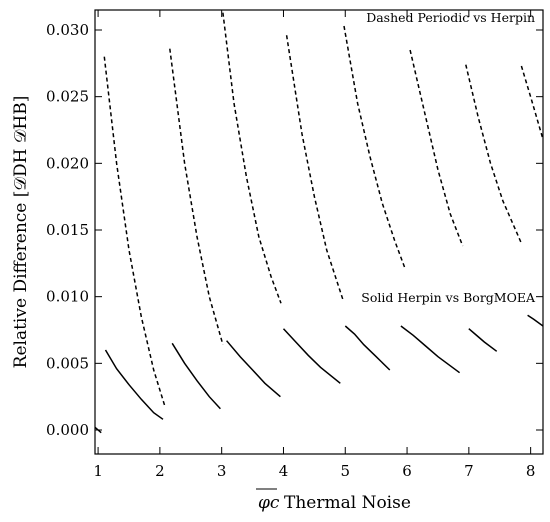 The height and width of the screenshot is (522, 550). I want to click on x-tick-label: 7, so click(469, 471).